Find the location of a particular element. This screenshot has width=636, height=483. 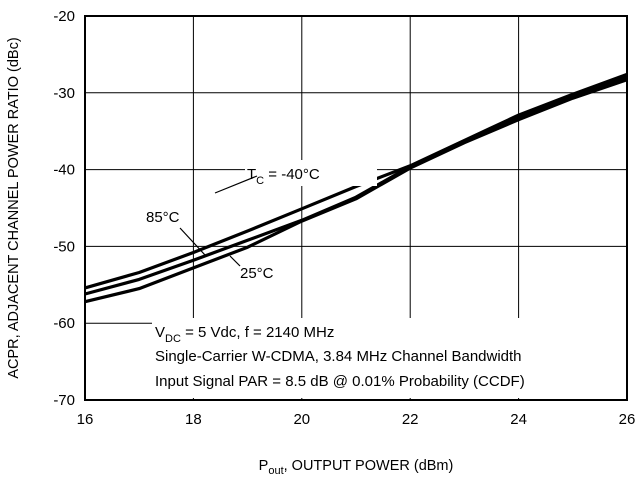

x-axis-title: Pout, OUTPUT POWER (dBm) is located at coordinates (356, 467).